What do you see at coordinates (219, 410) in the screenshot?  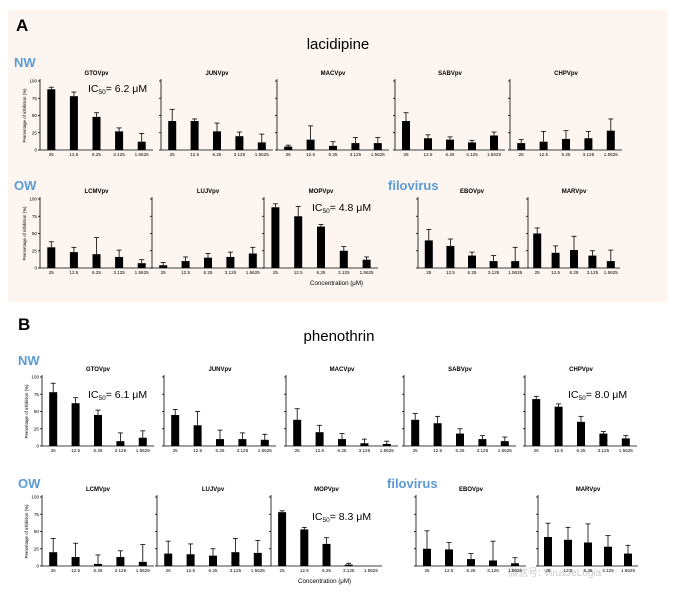 I see `chart-b-junvpv: JUNVpv 25 12.5 6.25 3.125 1.5625` at bounding box center [219, 410].